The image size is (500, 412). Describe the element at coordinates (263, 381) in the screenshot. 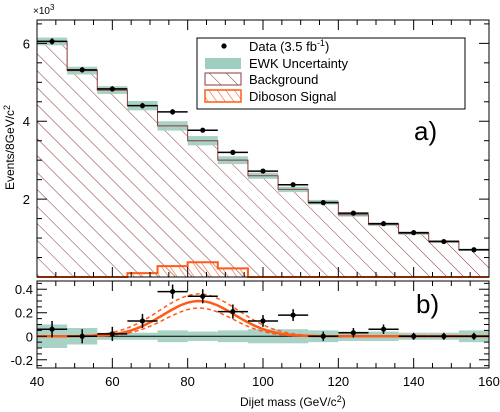

I see `x-tick-label: 100` at that location.